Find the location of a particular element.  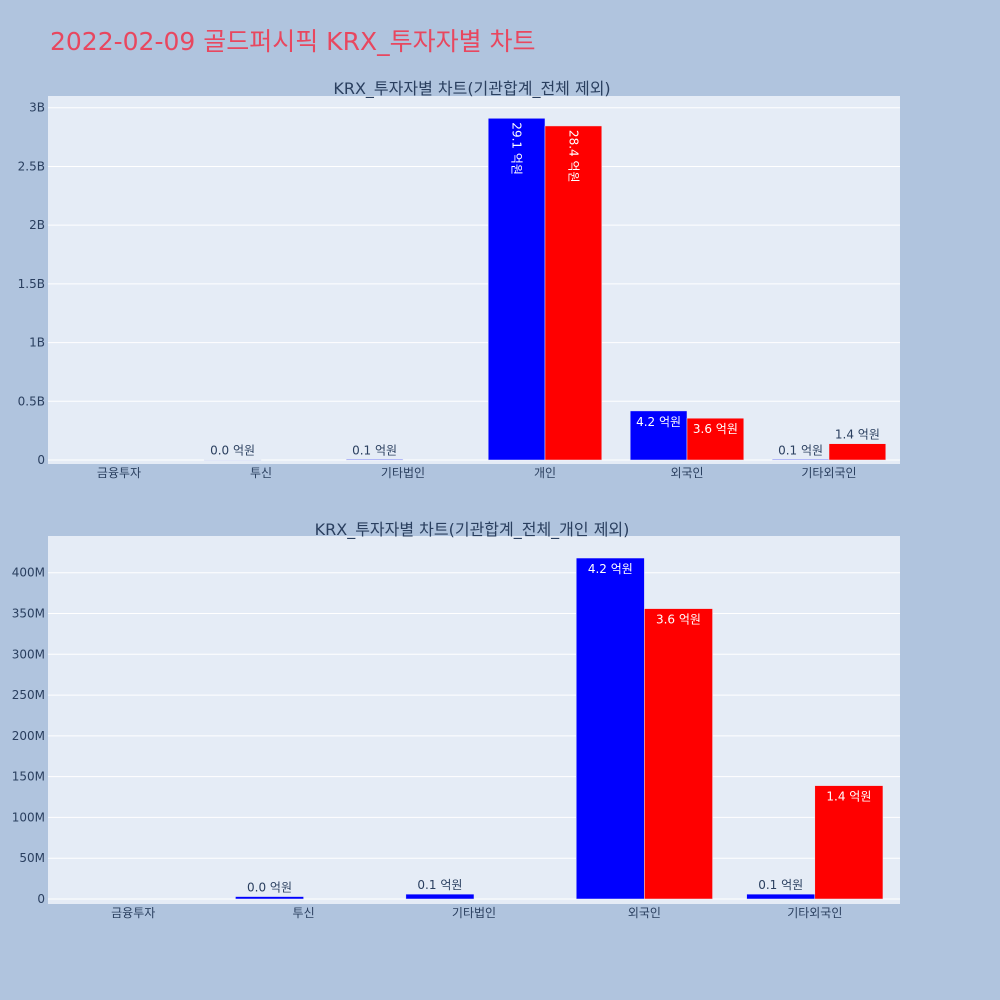

y-tick-label: 50M is located at coordinates (32, 858).